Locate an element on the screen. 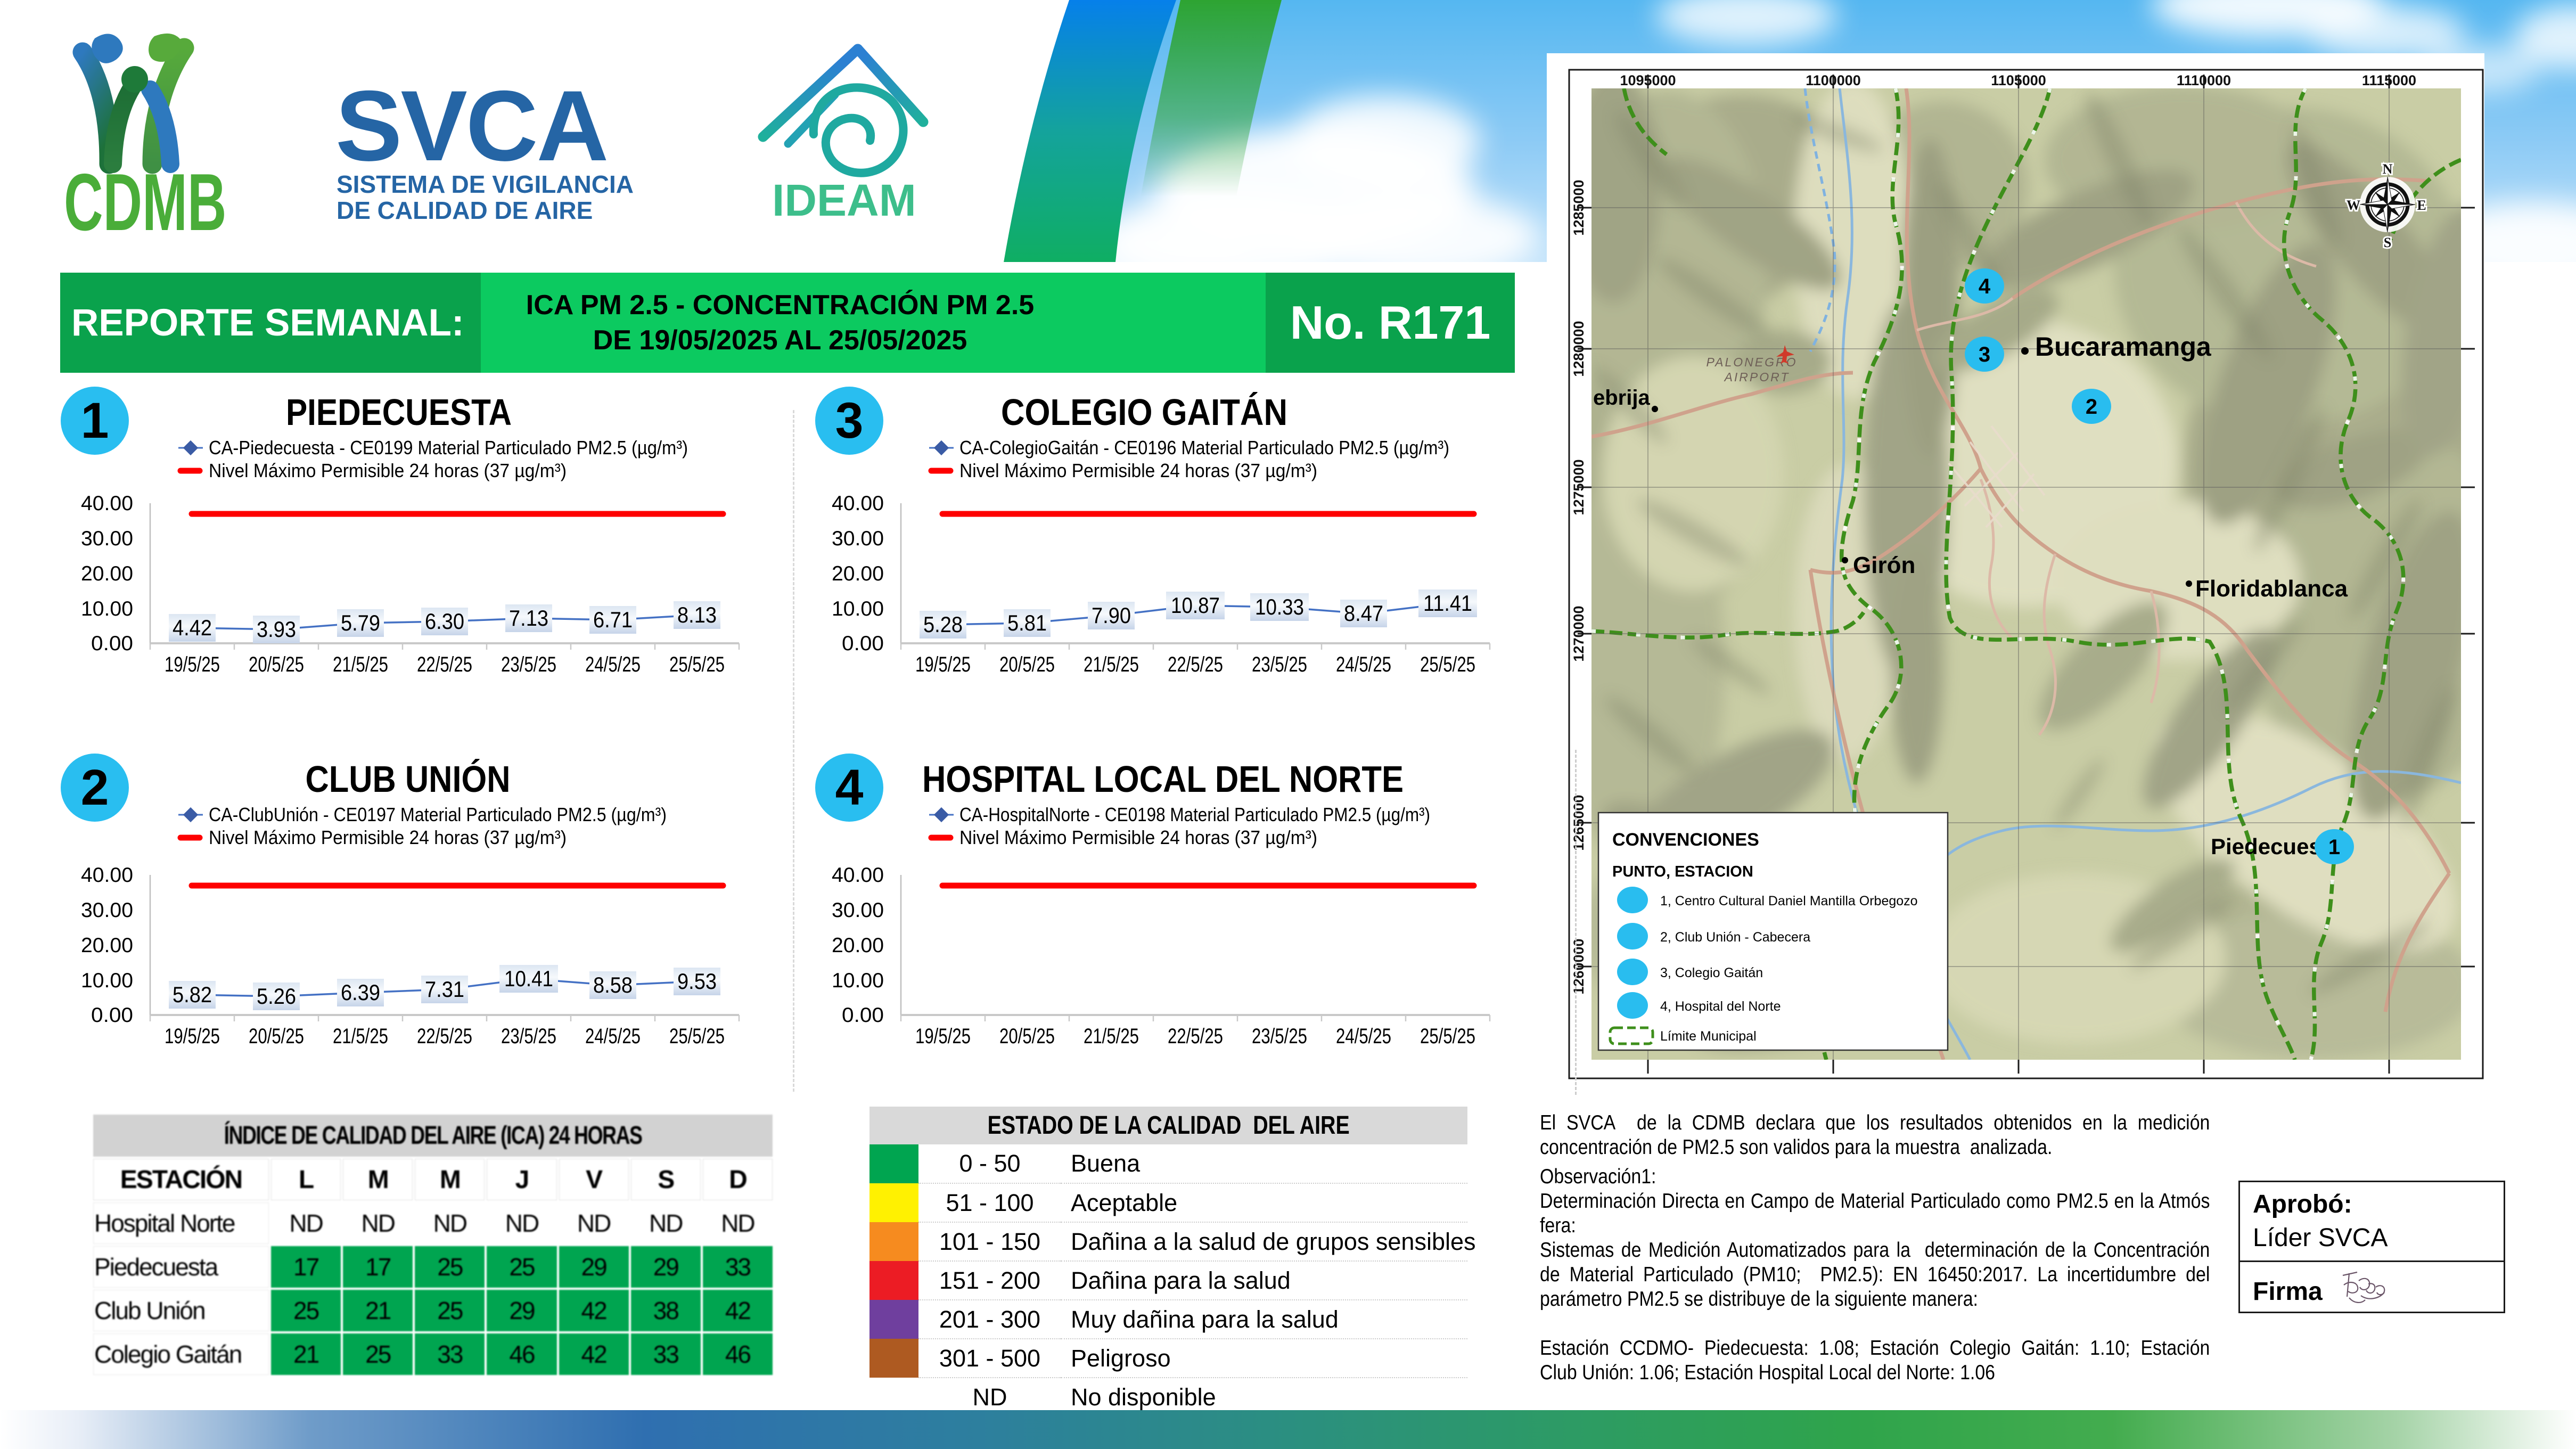 This screenshot has height=1449, width=2576. svg-text: 4, Hospital del Norte is located at coordinates (1720, 1006).